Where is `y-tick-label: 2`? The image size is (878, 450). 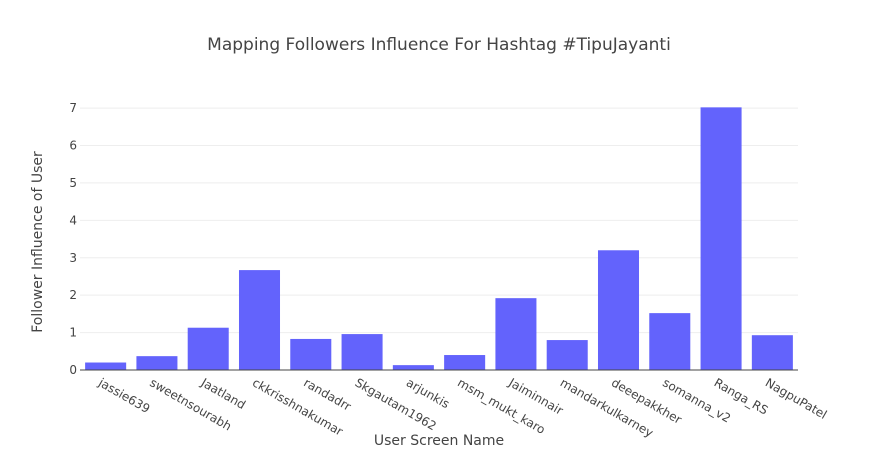 y-tick-label: 2 is located at coordinates (73, 295).